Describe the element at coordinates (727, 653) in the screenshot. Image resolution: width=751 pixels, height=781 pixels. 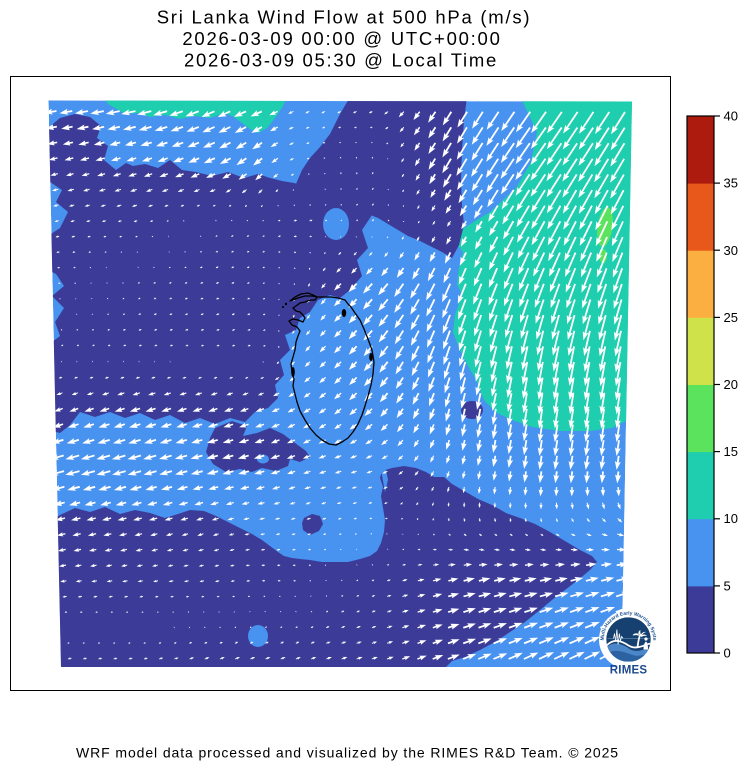
I see `svg-text: 0` at that location.